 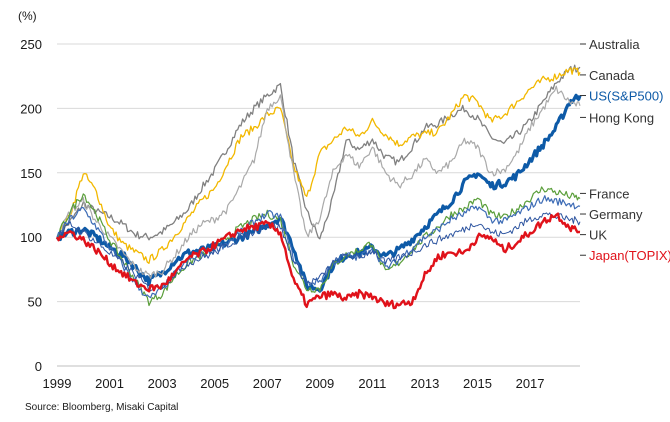 What do you see at coordinates (629, 255) in the screenshot?
I see `legend-label: Japan(TOPIX)` at bounding box center [629, 255].